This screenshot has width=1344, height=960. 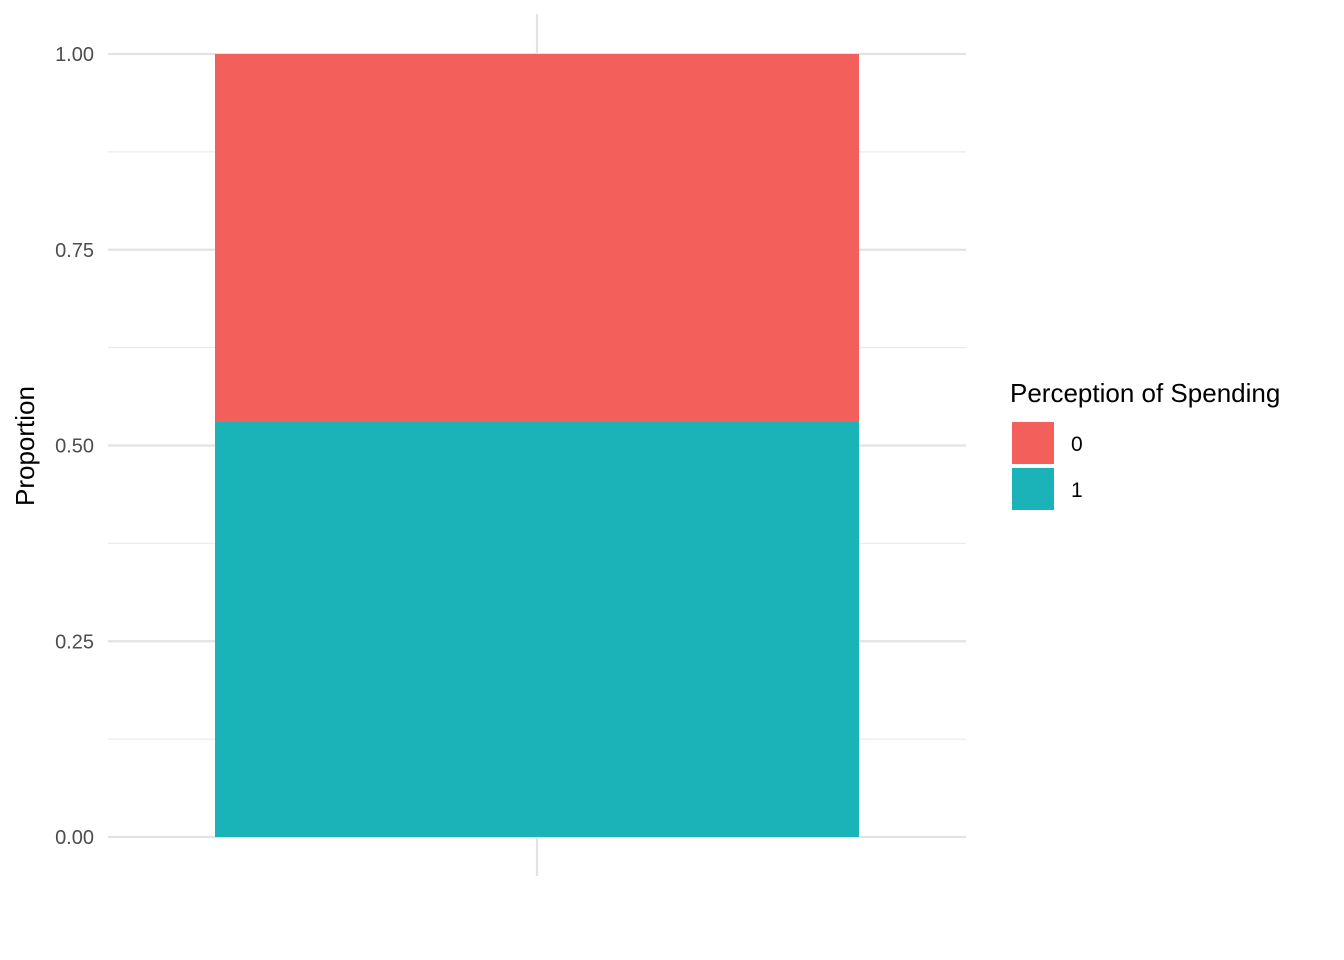 What do you see at coordinates (1145, 393) in the screenshot?
I see `legend-title: Perception of Spending` at bounding box center [1145, 393].